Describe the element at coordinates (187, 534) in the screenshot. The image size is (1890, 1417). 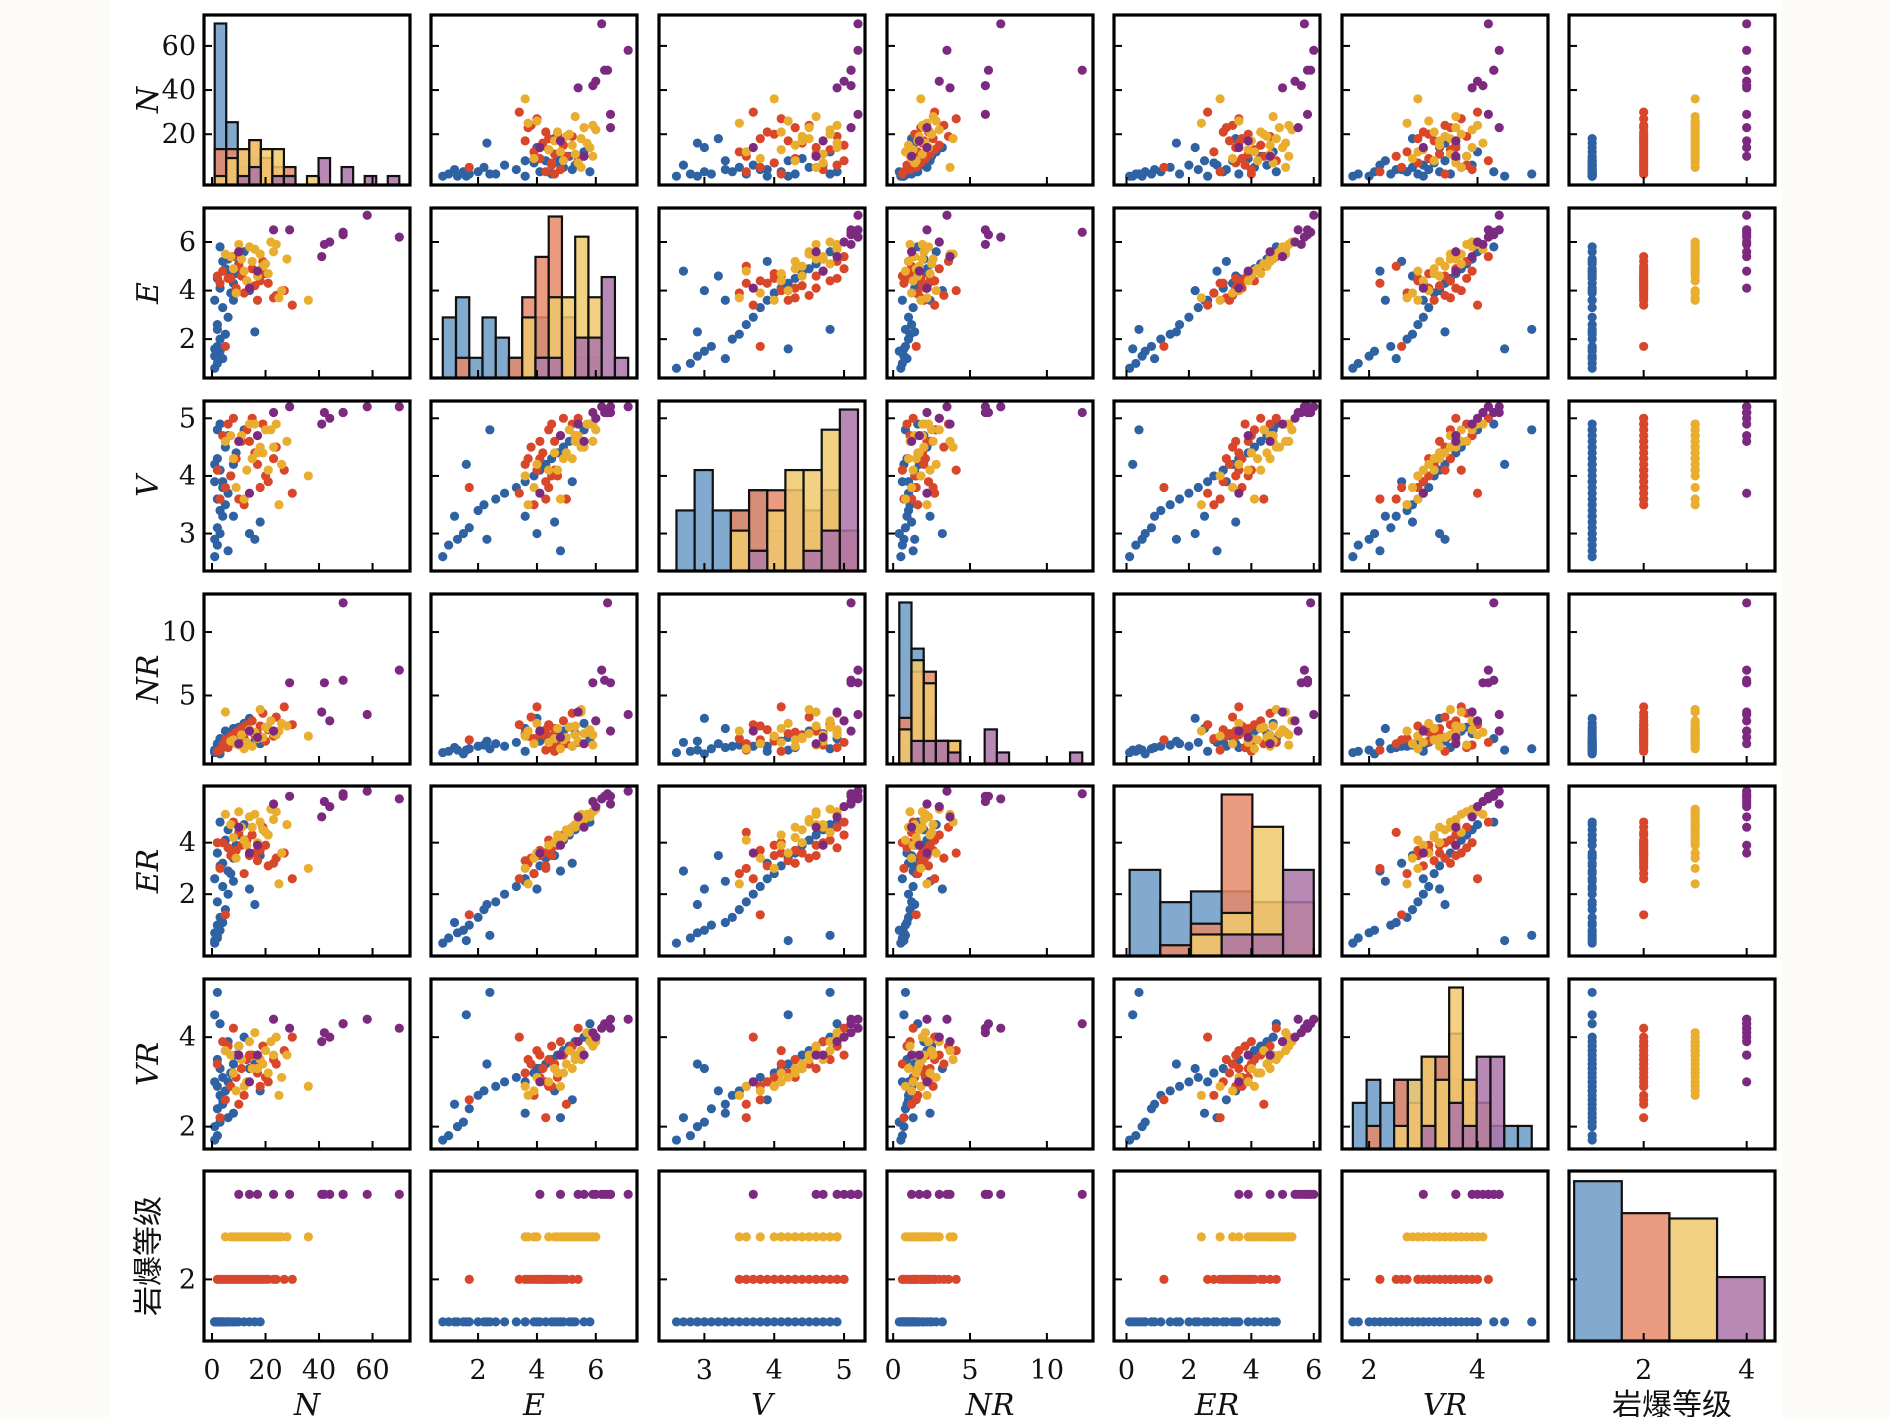
I see `y-tick-label: 3` at that location.